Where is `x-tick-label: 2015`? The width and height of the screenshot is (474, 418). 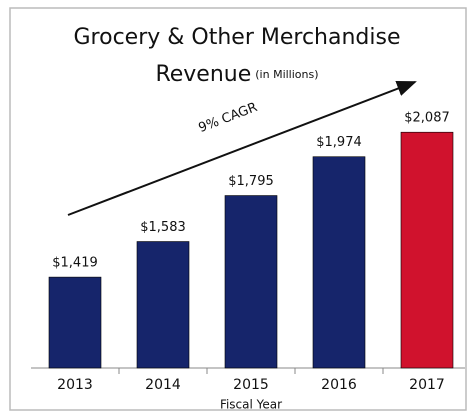
x-tick-label: 2015 is located at coordinates (251, 385).